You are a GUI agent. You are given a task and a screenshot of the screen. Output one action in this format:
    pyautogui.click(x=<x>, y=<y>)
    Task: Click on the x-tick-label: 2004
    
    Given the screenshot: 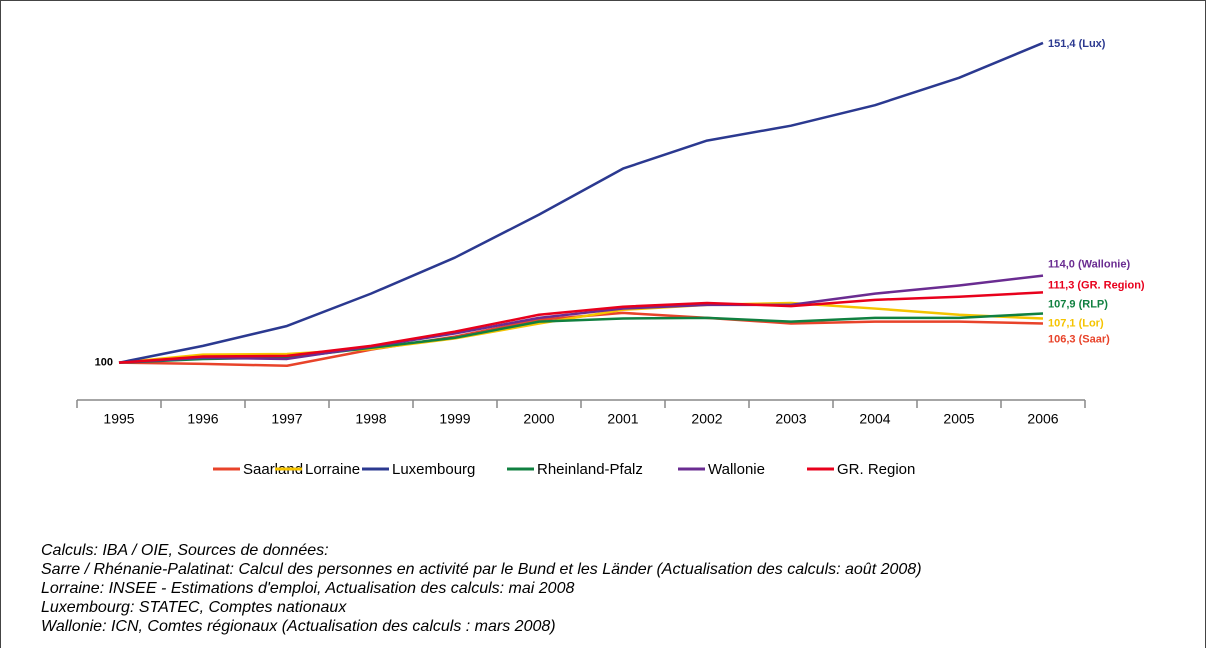 What is the action you would take?
    pyautogui.click(x=874, y=419)
    